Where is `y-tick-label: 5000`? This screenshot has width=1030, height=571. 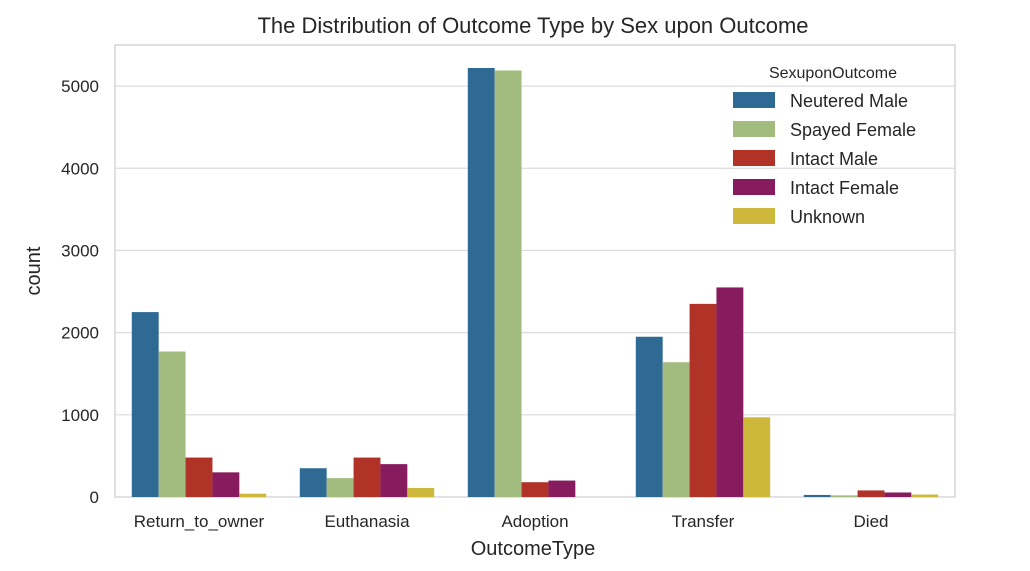
y-tick-label: 5000 is located at coordinates (80, 86).